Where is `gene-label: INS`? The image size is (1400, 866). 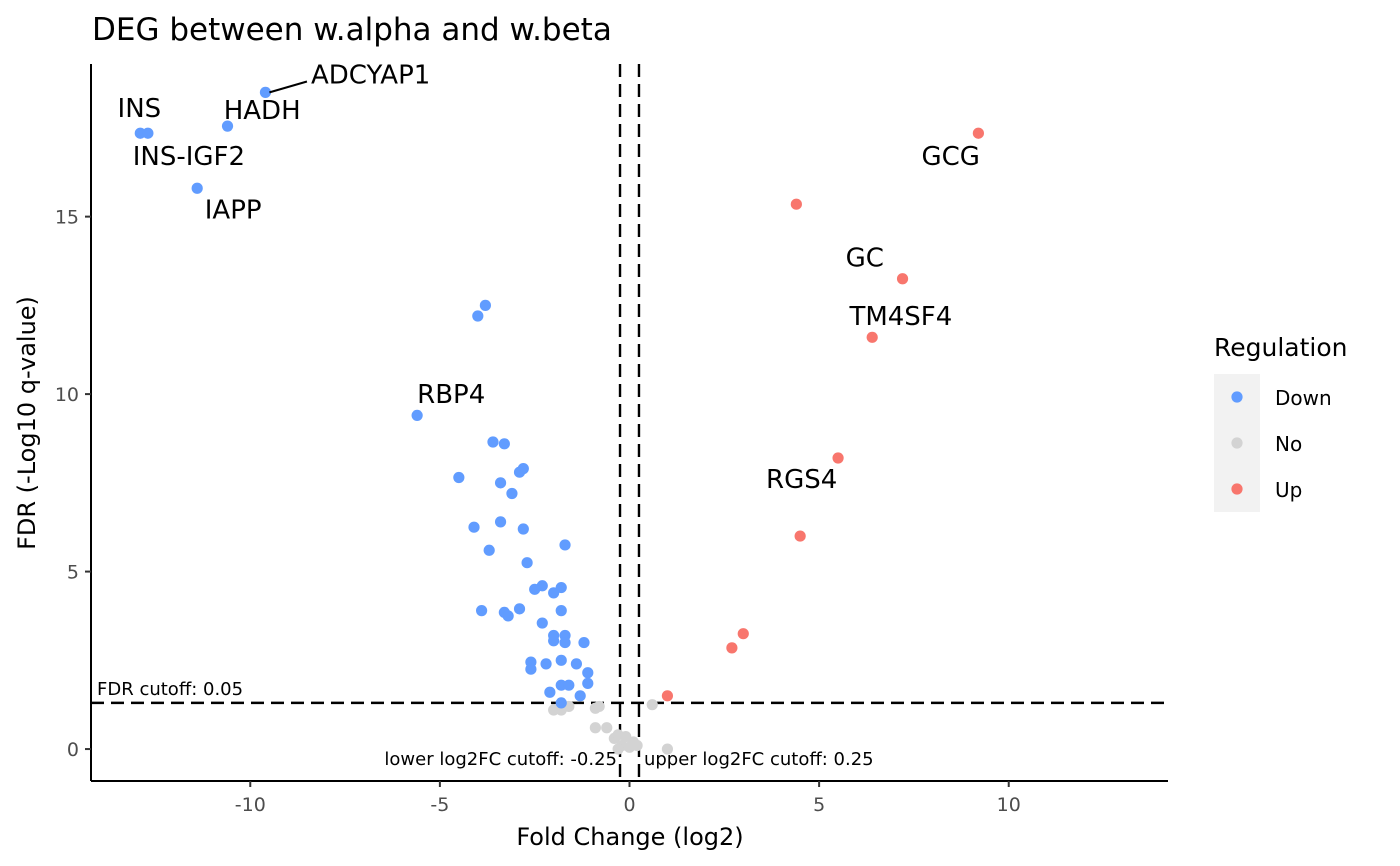 gene-label: INS is located at coordinates (140, 109).